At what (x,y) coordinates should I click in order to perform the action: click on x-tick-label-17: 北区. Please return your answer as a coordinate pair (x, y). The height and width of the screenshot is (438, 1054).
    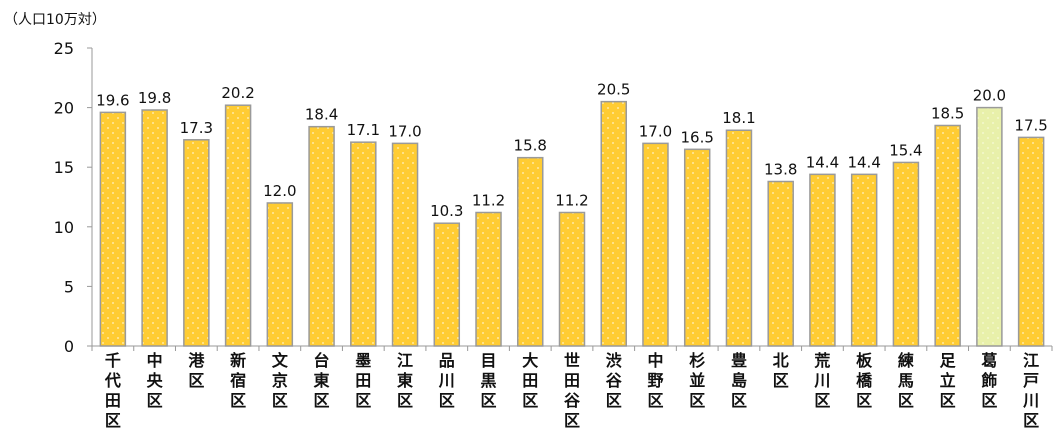
    Looking at the image, I should click on (781, 370).